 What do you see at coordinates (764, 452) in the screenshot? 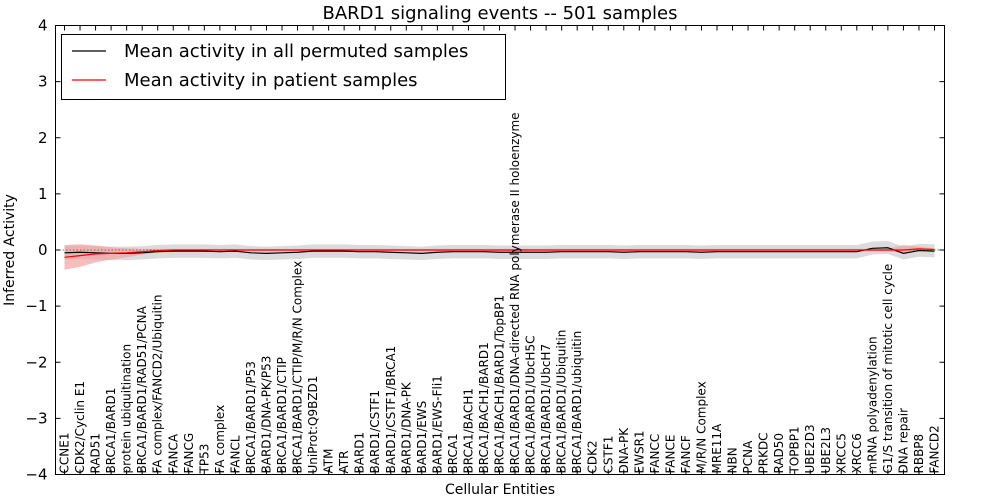
I see `x-tick-label: PRKDC` at bounding box center [764, 452].